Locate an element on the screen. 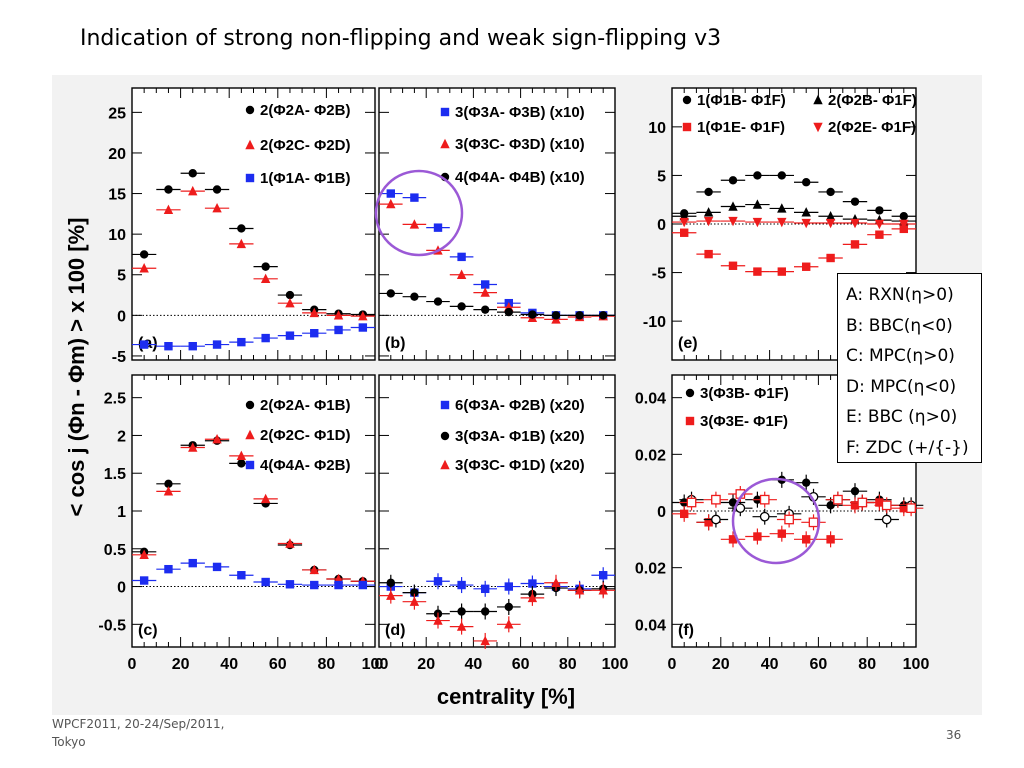 Image resolution: width=1024 pixels, height=768 pixels. legend-label: 2(Φ2E- Φ1F) is located at coordinates (872, 127).